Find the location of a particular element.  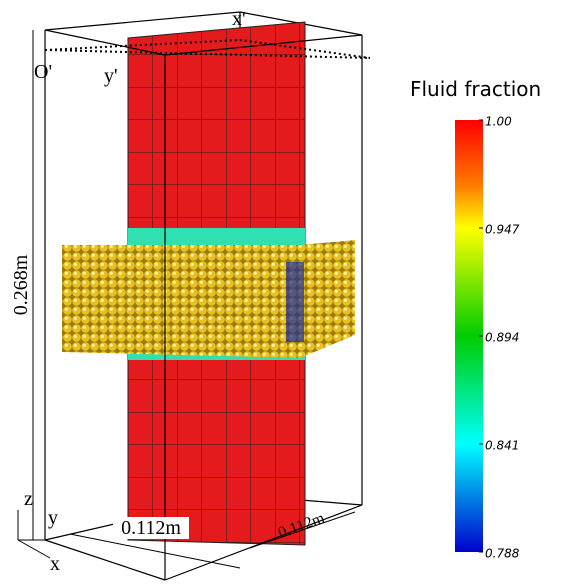

label-bg is located at coordinates (151, 528).